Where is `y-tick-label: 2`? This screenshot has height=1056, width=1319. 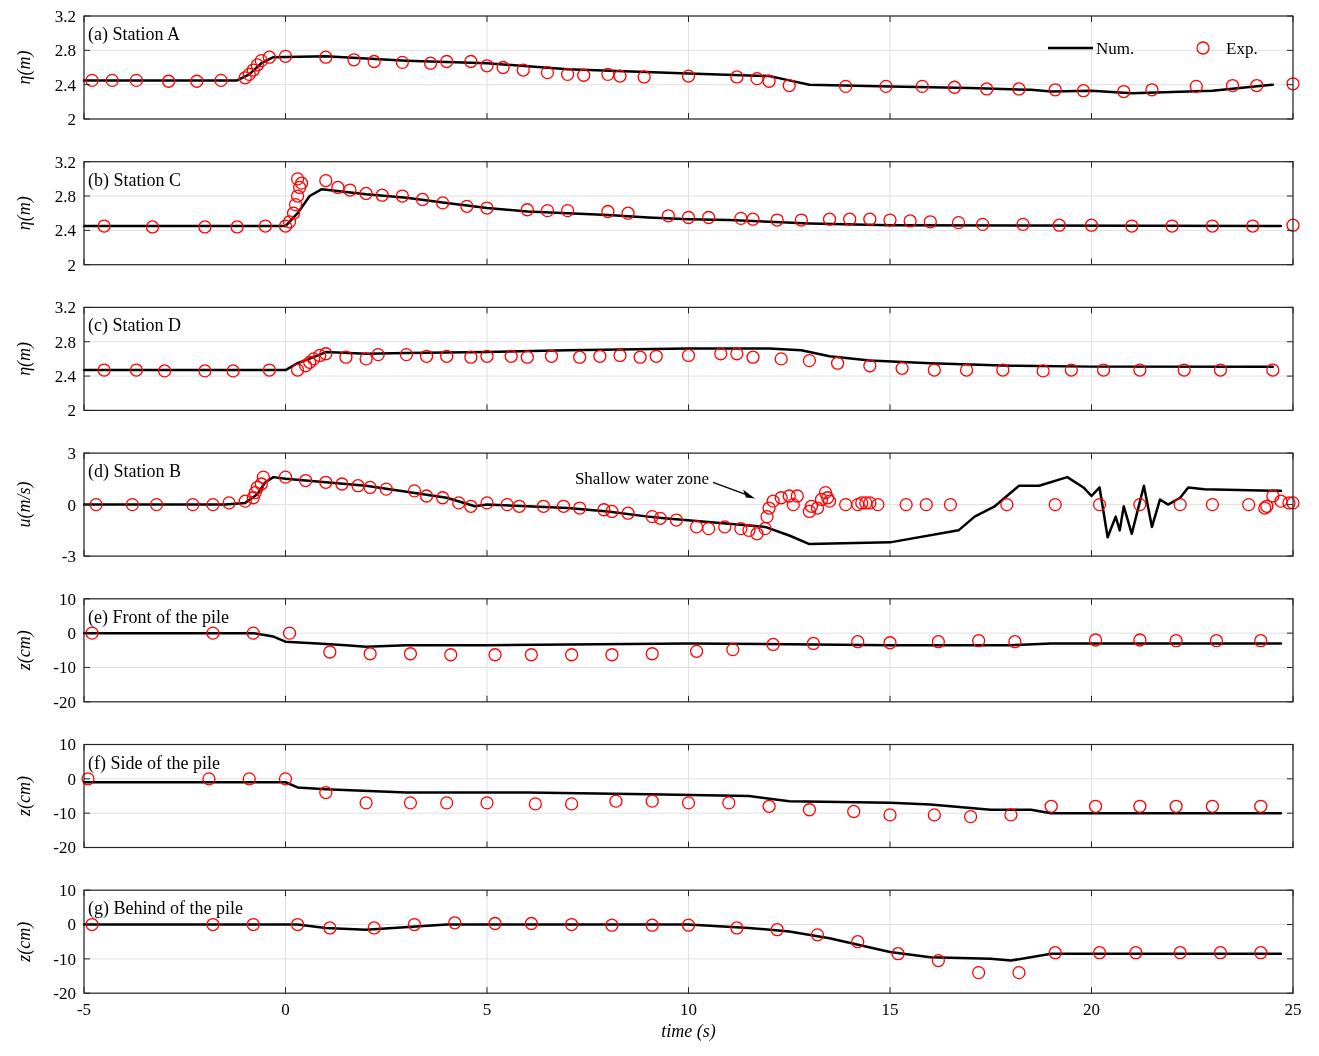
y-tick-label: 2 is located at coordinates (71, 119).